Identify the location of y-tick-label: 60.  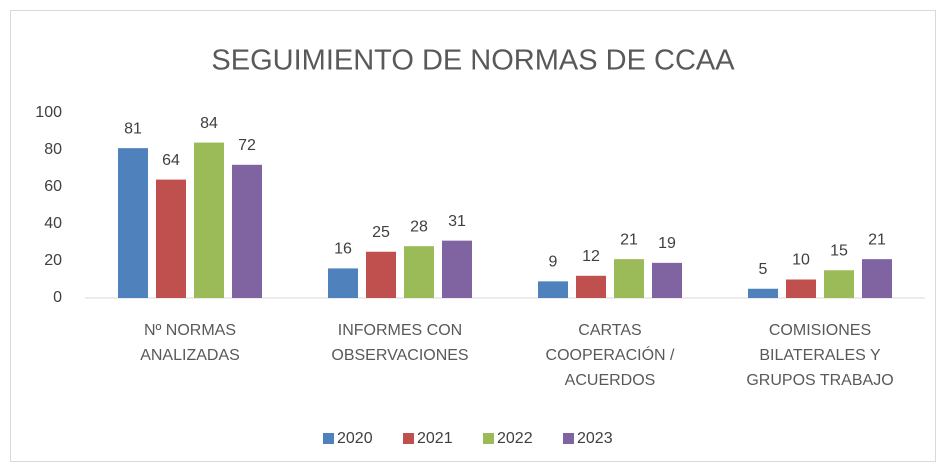
(53, 186).